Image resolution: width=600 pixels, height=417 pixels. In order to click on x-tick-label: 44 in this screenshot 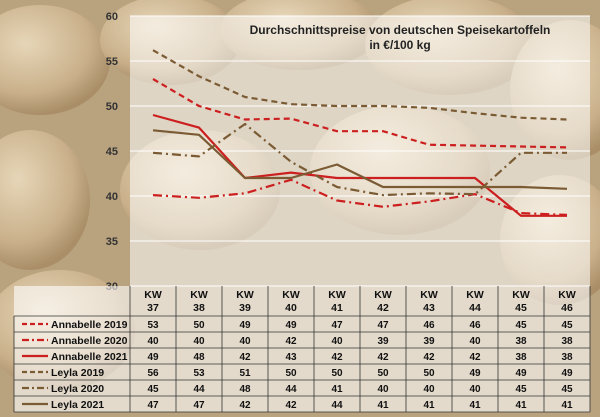, I will do `click(475, 308)`.